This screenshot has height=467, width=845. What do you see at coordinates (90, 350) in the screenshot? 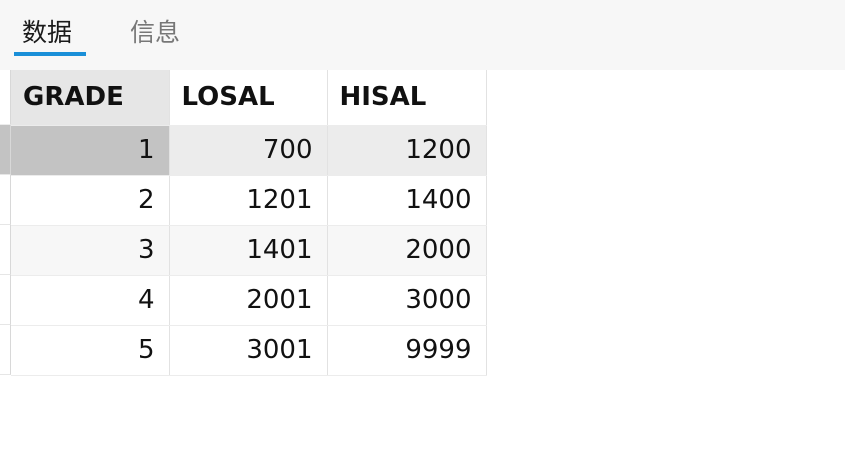
I see `cell-grade: 5` at bounding box center [90, 350].